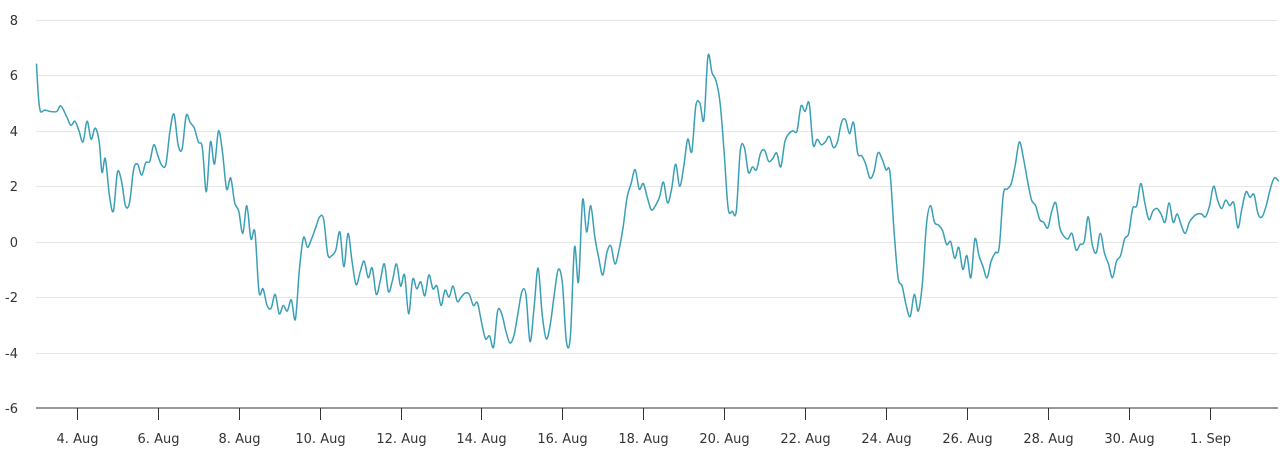  What do you see at coordinates (14, 132) in the screenshot?
I see `y-axis-label: 4` at bounding box center [14, 132].